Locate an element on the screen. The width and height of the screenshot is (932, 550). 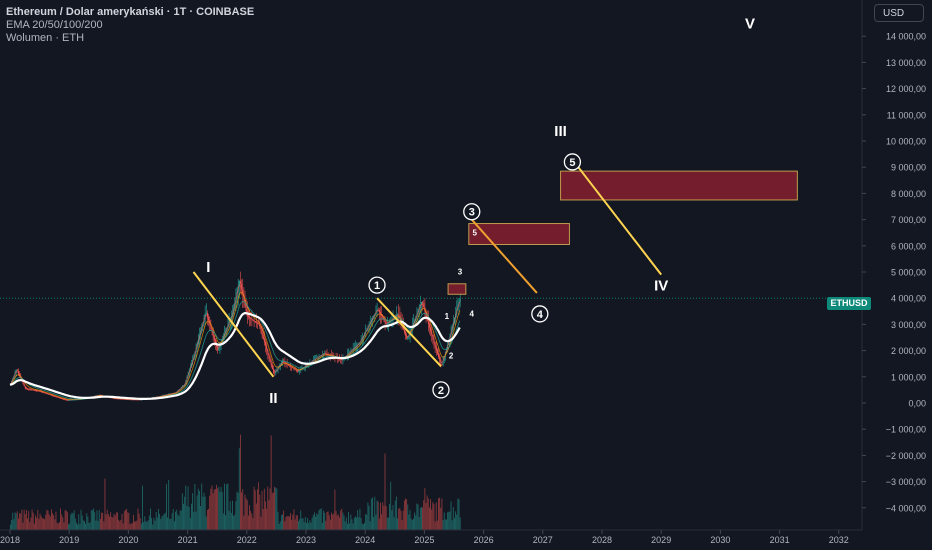
wave-label-small: 3 is located at coordinates (460, 272).